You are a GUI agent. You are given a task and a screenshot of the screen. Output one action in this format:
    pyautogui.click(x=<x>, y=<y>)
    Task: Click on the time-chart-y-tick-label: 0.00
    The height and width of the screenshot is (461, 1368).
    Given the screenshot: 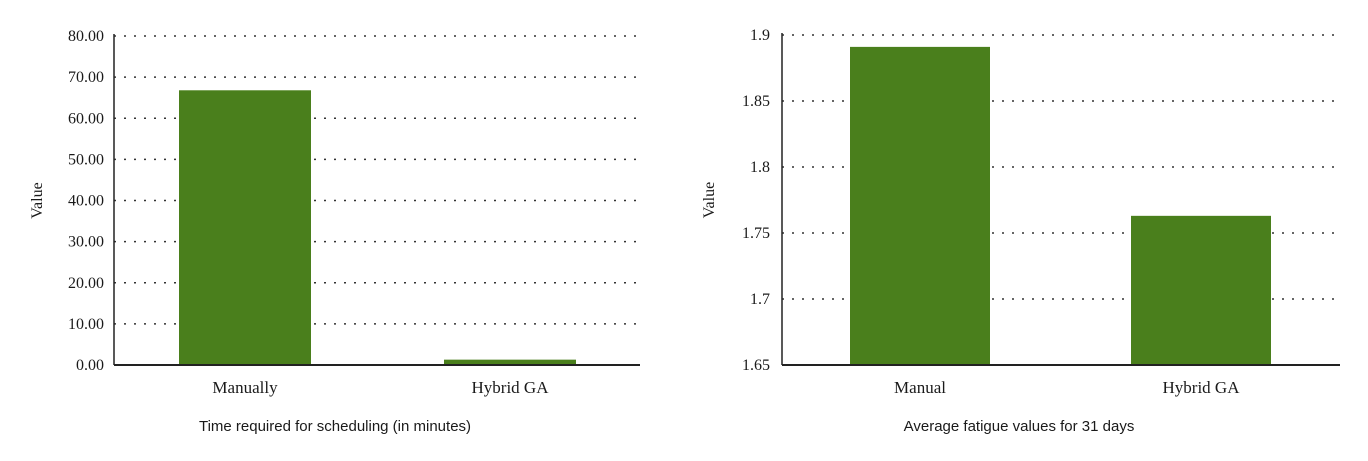 What is the action you would take?
    pyautogui.click(x=90, y=365)
    